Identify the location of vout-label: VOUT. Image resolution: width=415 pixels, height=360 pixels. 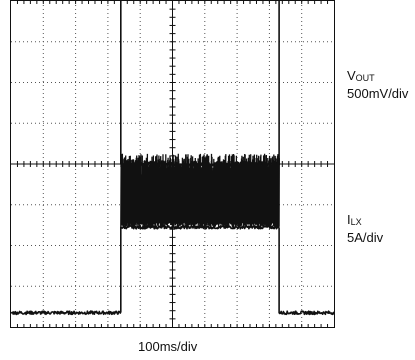
(361, 77).